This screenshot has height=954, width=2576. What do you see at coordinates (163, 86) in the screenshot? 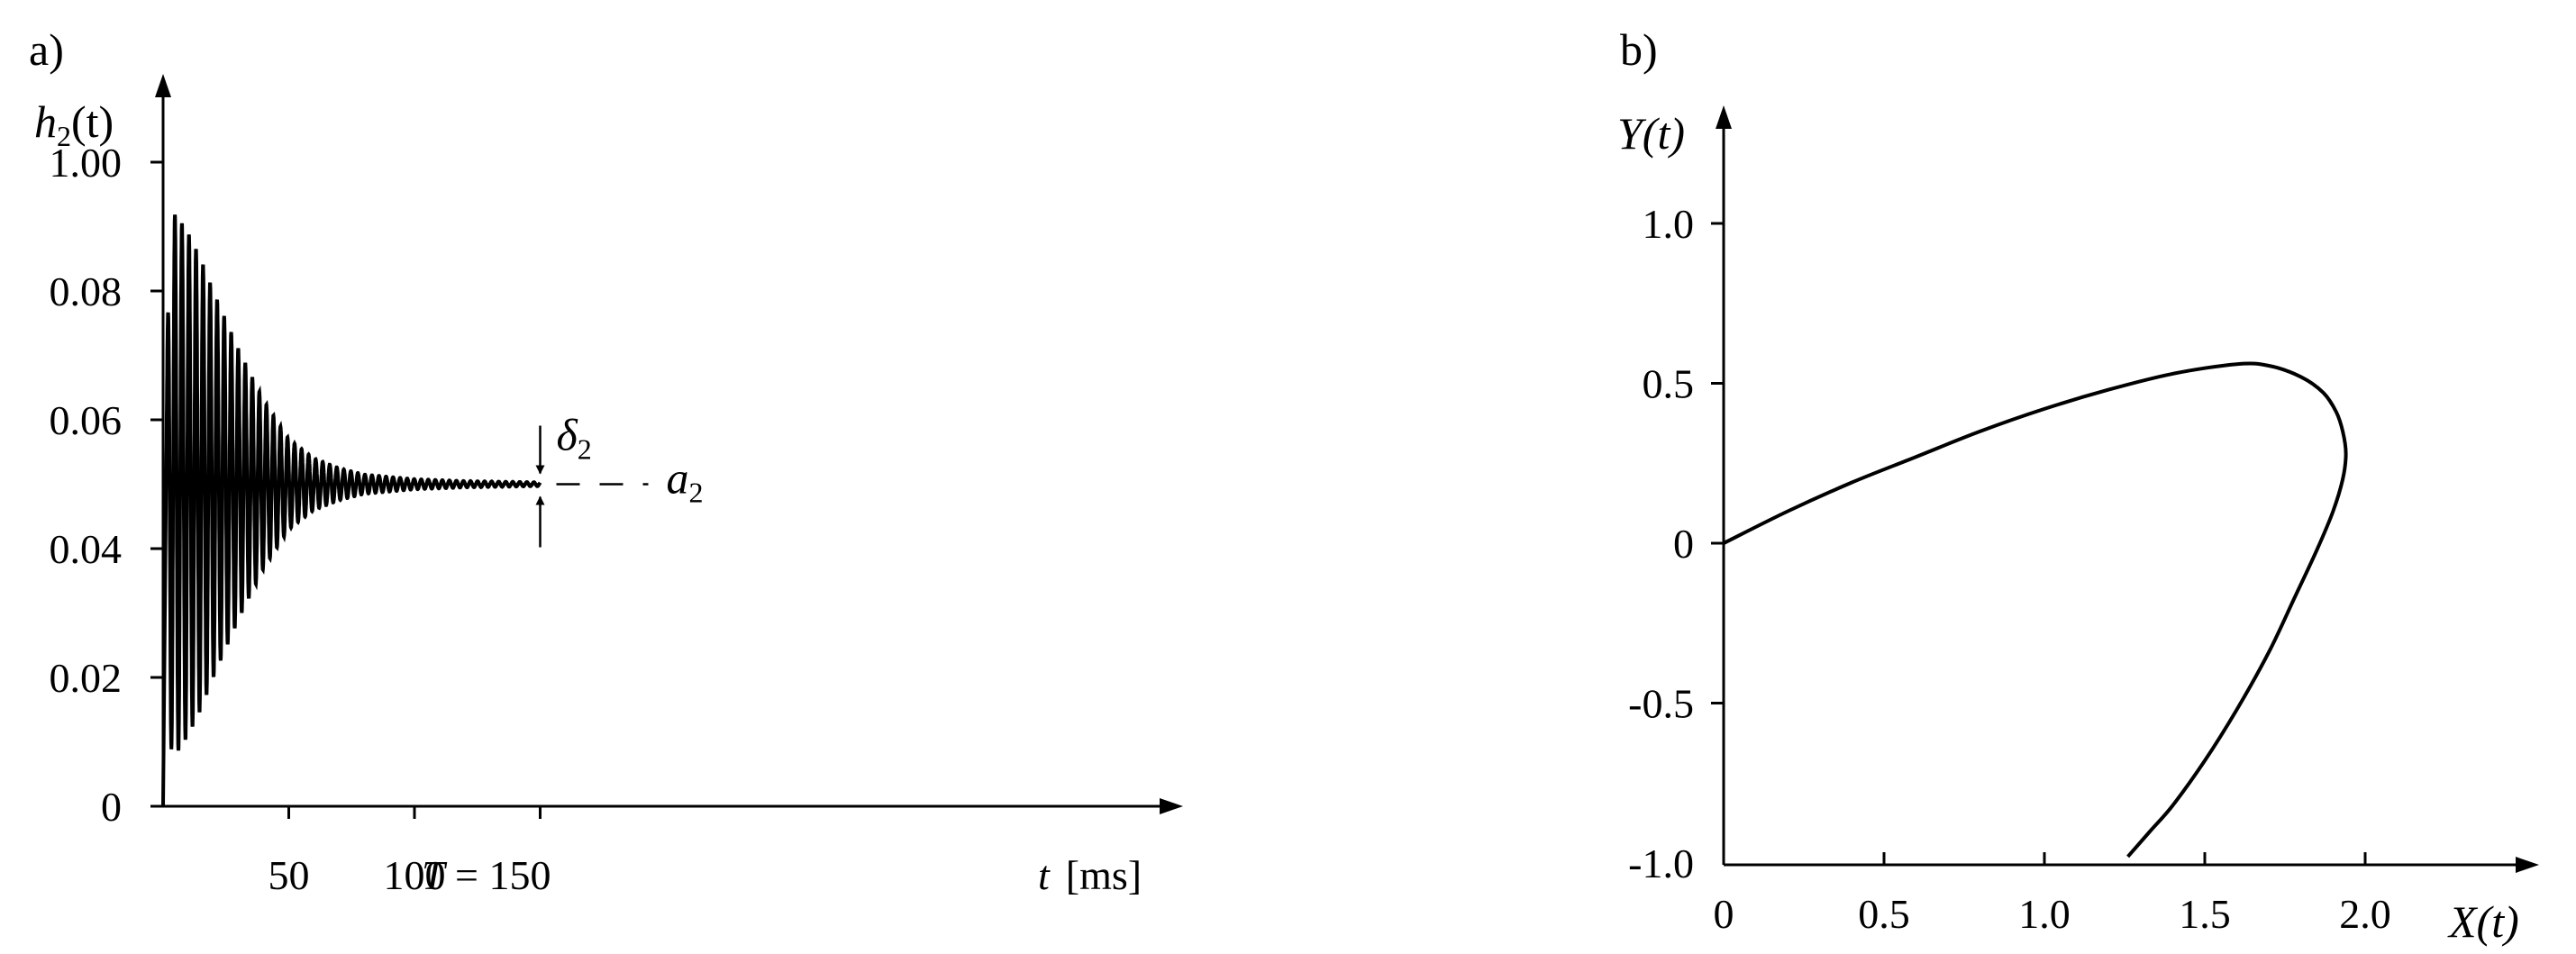
I see `chart-a-y-axis-arrow` at bounding box center [163, 86].